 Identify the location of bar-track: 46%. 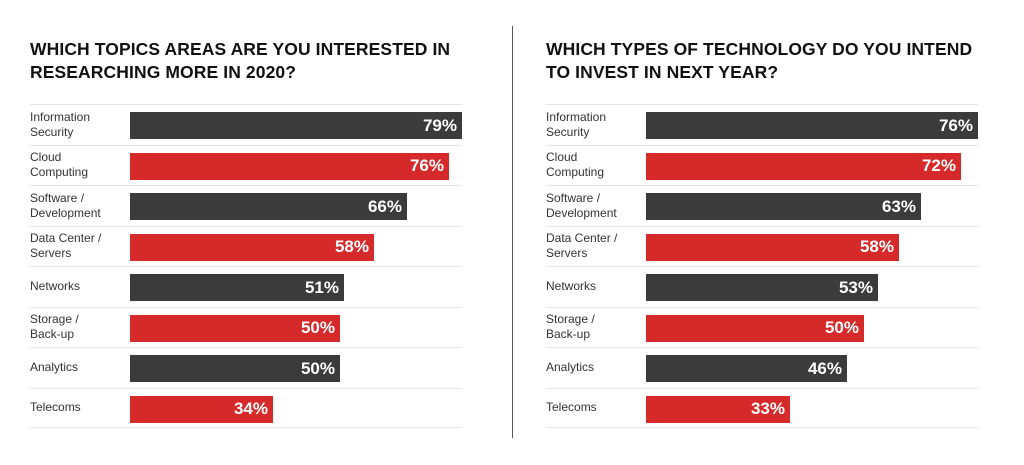
(812, 368).